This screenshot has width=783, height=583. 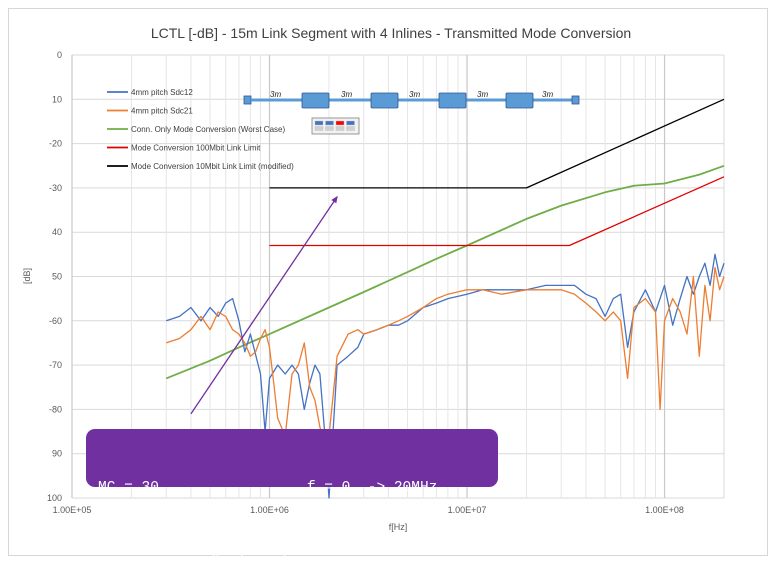 What do you see at coordinates (57, 454) in the screenshot?
I see `y-tick-label: 90` at bounding box center [57, 454].